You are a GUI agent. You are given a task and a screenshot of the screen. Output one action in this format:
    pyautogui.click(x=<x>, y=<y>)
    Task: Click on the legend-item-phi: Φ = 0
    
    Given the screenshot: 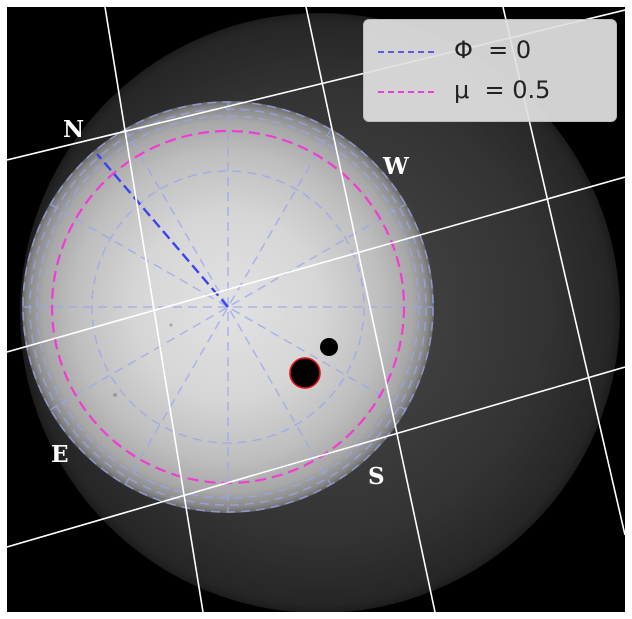 What is the action you would take?
    pyautogui.click(x=490, y=52)
    